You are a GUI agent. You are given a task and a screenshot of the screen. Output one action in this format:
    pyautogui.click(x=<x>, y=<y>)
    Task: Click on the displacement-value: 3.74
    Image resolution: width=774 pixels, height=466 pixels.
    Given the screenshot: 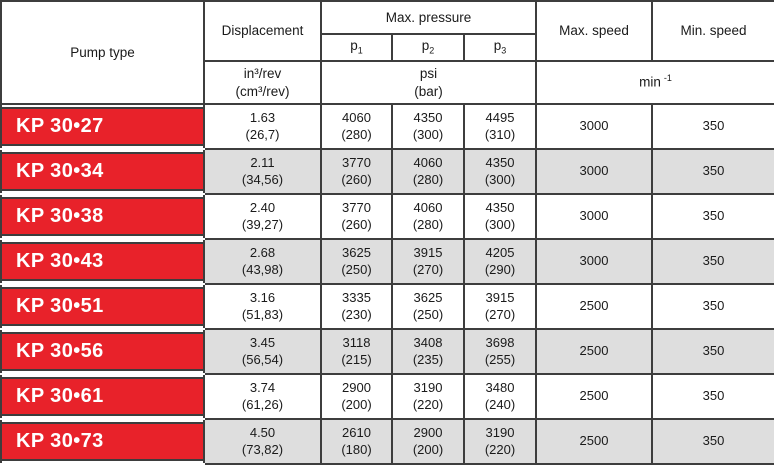 What is the action you would take?
    pyautogui.click(x=262, y=387)
    